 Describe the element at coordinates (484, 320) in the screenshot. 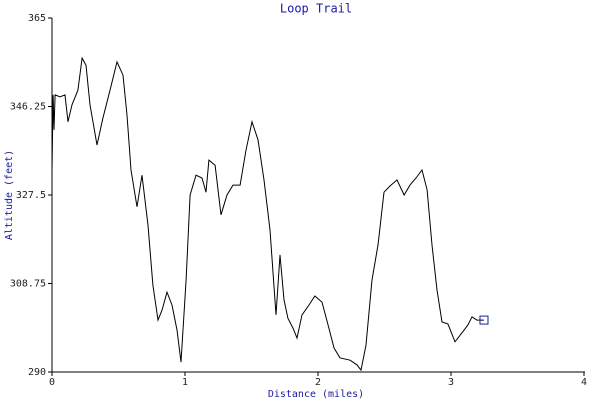

I see `end-marker` at that location.